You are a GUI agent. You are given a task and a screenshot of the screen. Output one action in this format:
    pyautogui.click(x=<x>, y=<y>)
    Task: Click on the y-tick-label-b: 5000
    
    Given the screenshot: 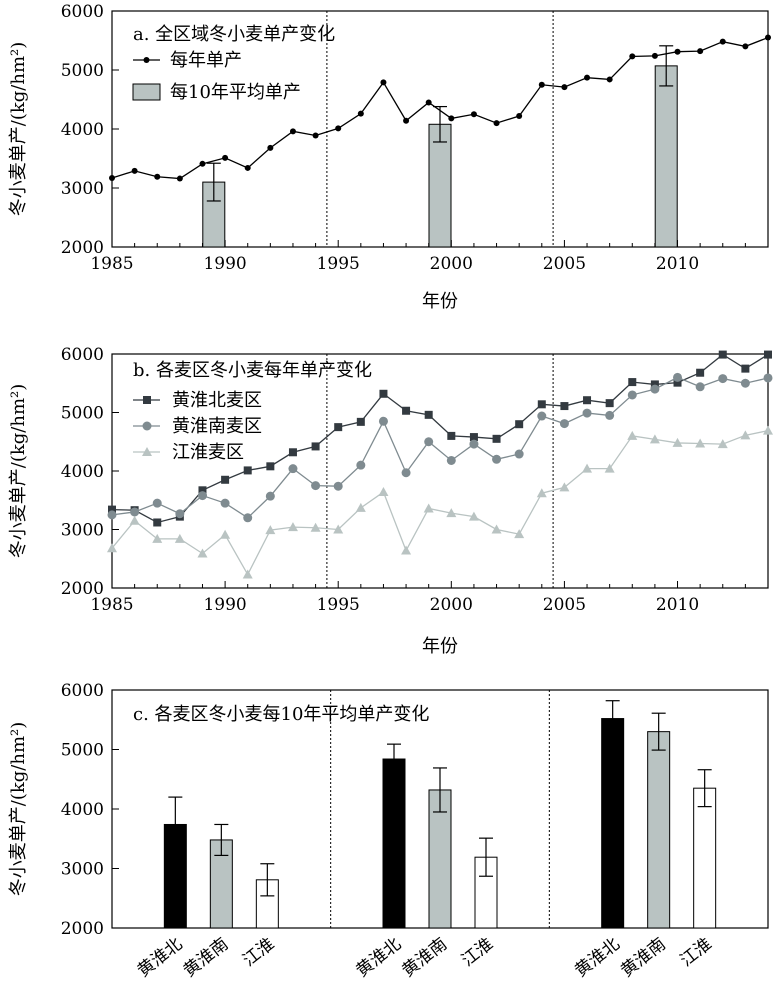 What is the action you would take?
    pyautogui.click(x=82, y=414)
    